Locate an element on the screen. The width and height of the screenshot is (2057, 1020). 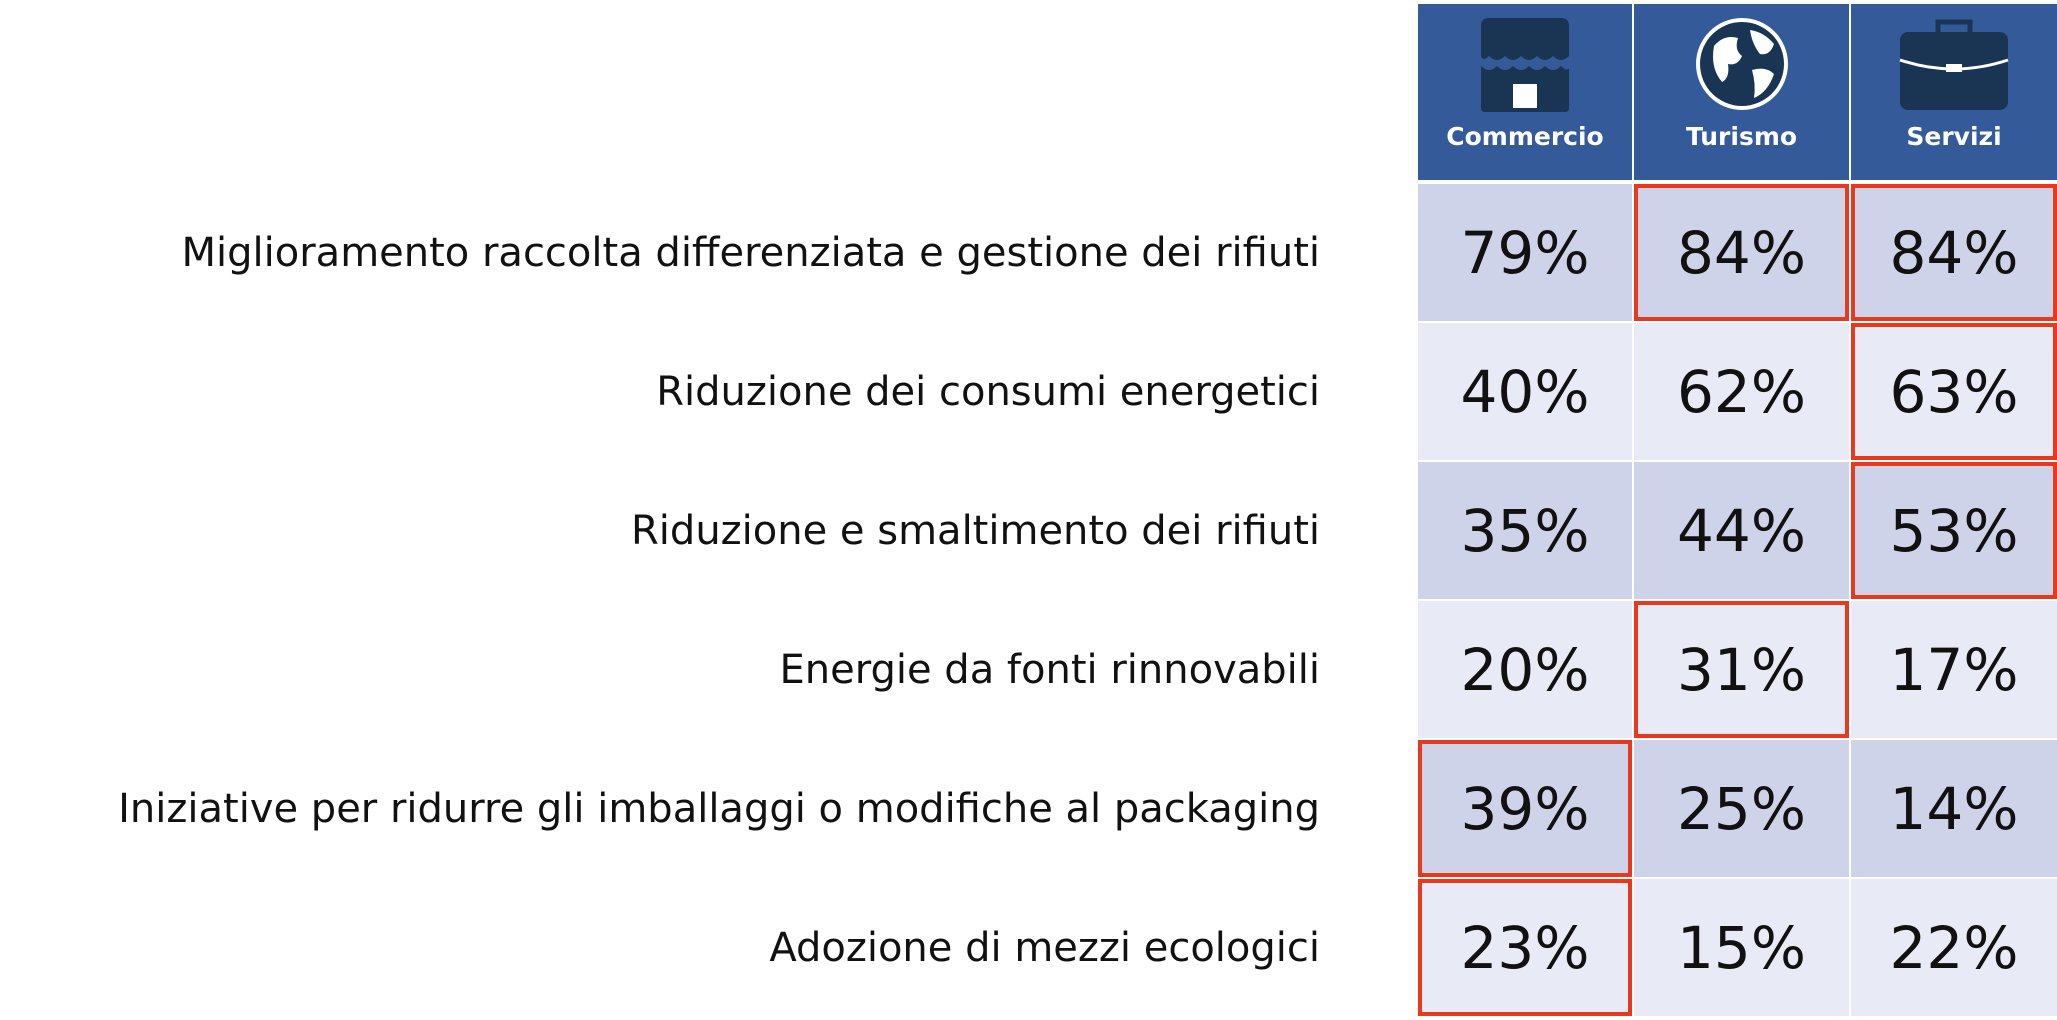
briefcase-icon is located at coordinates (1954, 64).